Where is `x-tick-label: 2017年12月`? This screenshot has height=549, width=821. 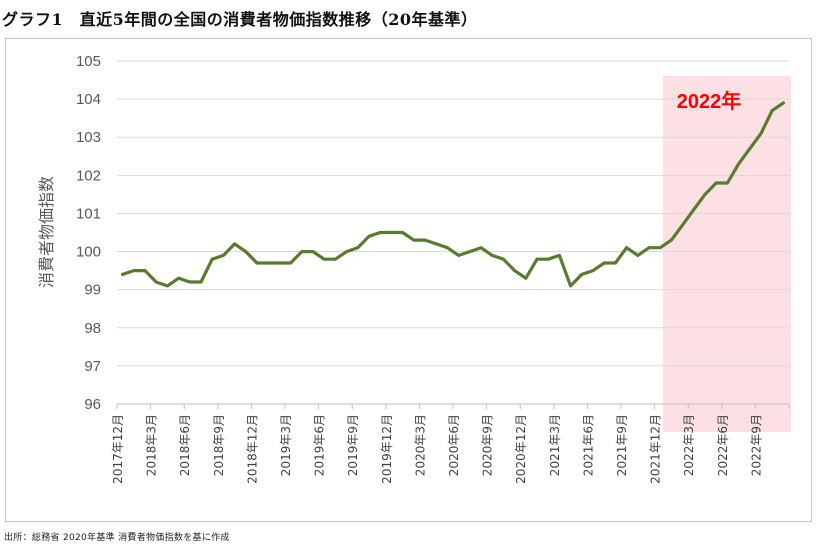
x-tick-label: 2017年12月 is located at coordinates (118, 449).